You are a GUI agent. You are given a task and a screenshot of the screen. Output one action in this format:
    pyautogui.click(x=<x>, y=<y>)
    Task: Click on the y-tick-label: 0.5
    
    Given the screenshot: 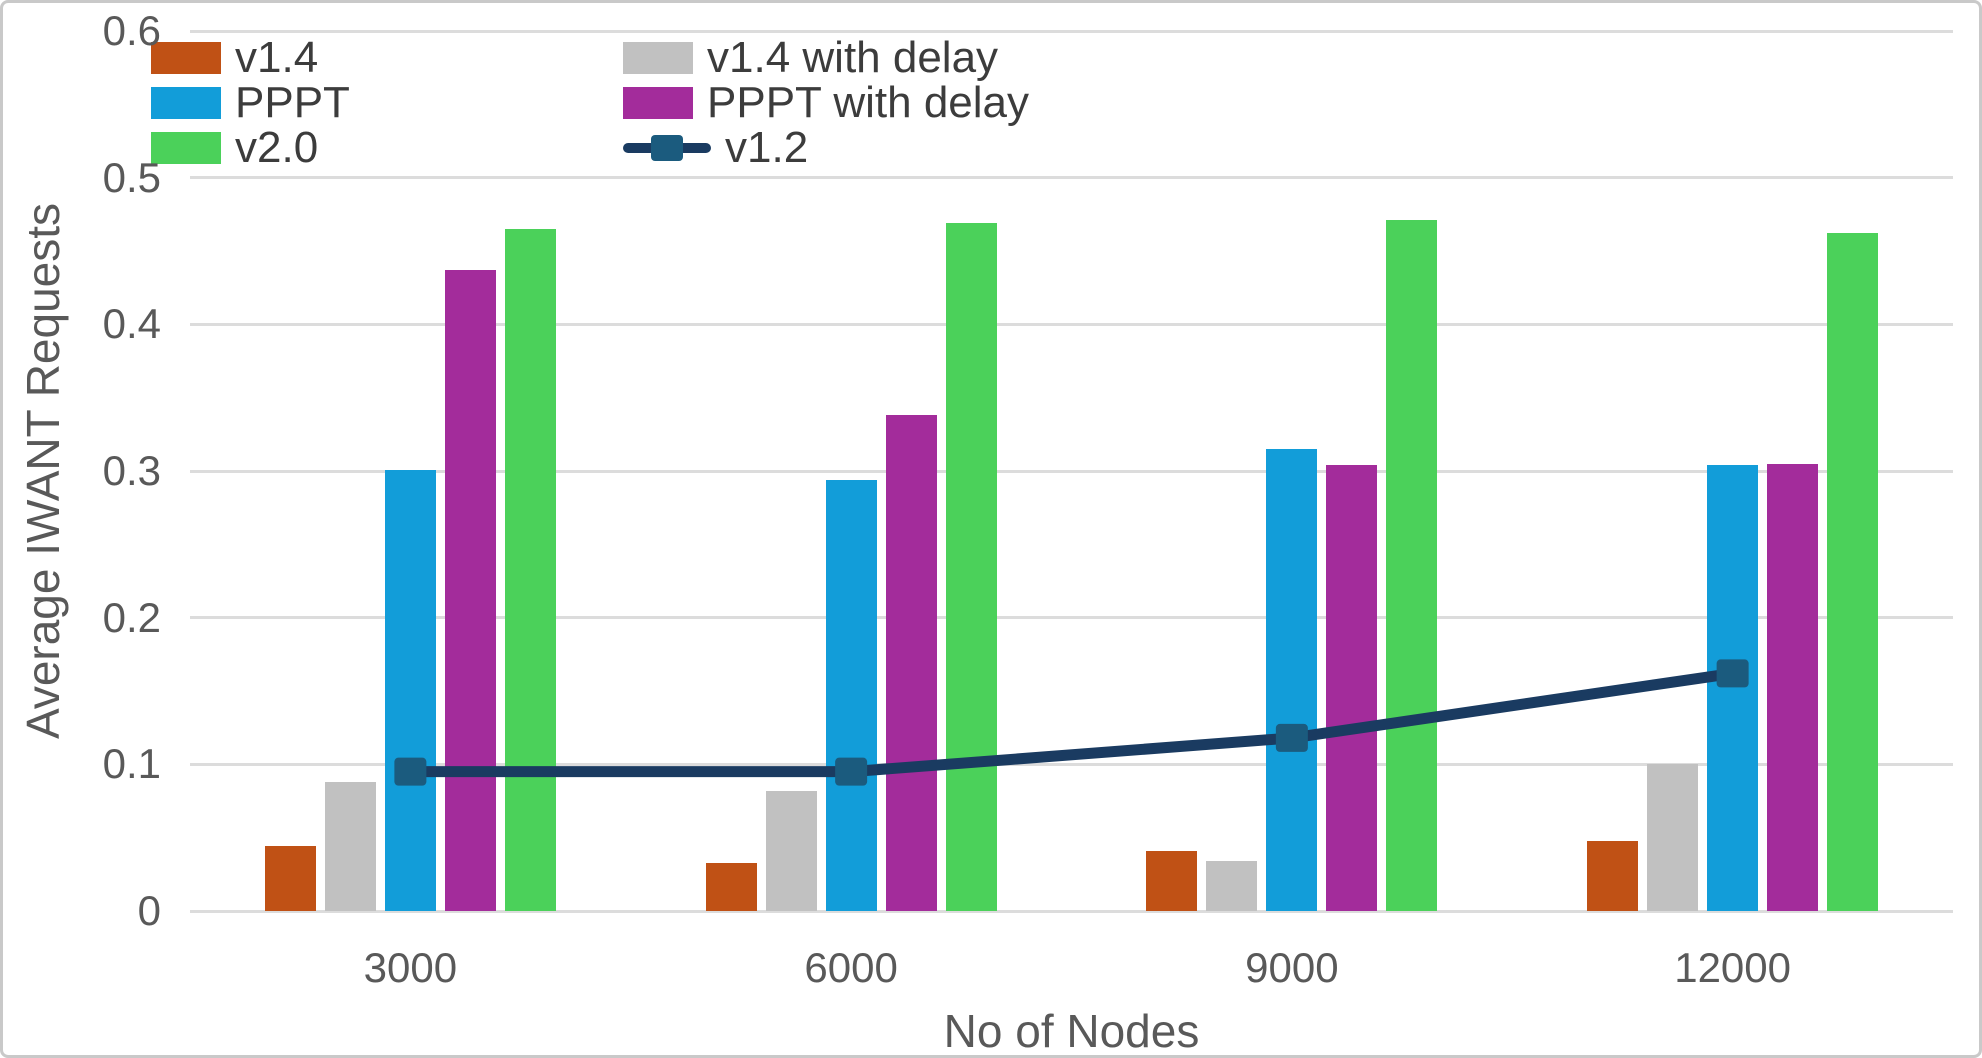 What is the action you would take?
    pyautogui.click(x=131, y=177)
    